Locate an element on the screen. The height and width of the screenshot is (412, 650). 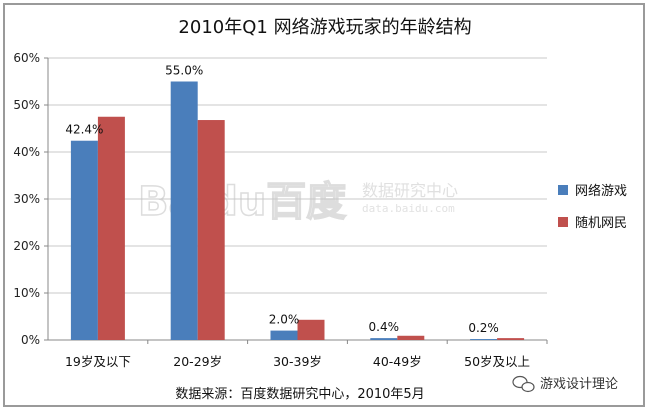
chat-bubble-icon is located at coordinates (523, 384).